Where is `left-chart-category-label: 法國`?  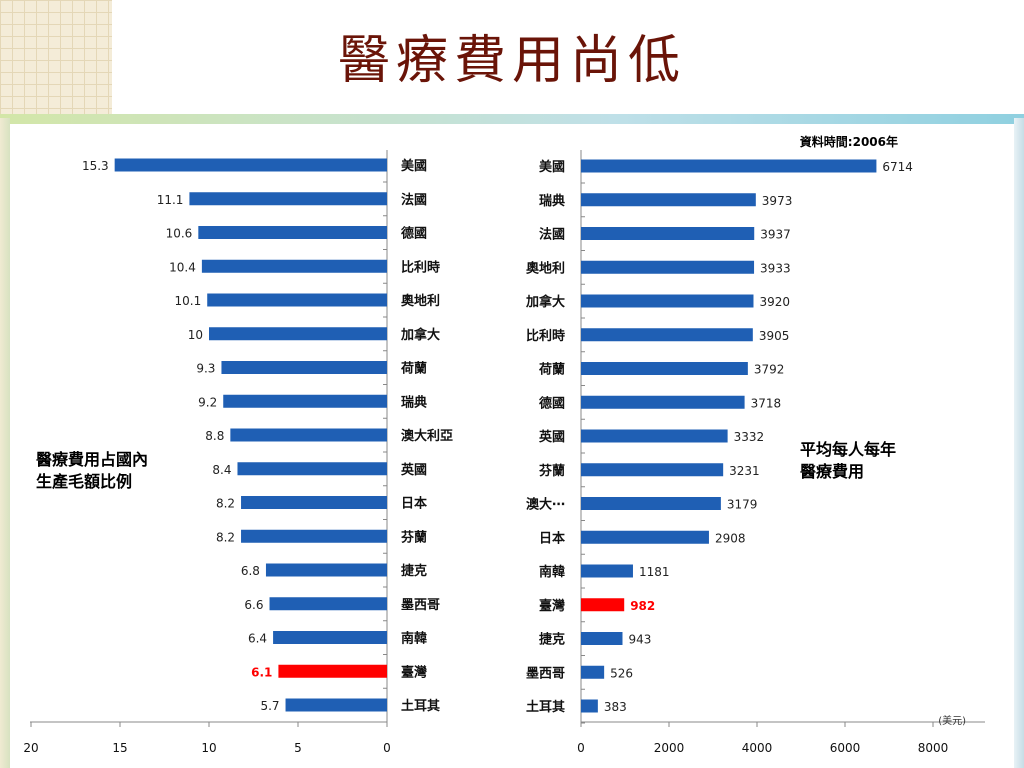
left-chart-category-label: 法國 is located at coordinates (414, 200).